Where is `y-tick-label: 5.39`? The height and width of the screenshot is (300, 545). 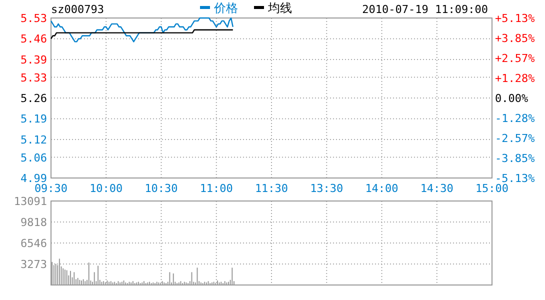
y-tick-label: 5.39 is located at coordinates (33, 59).